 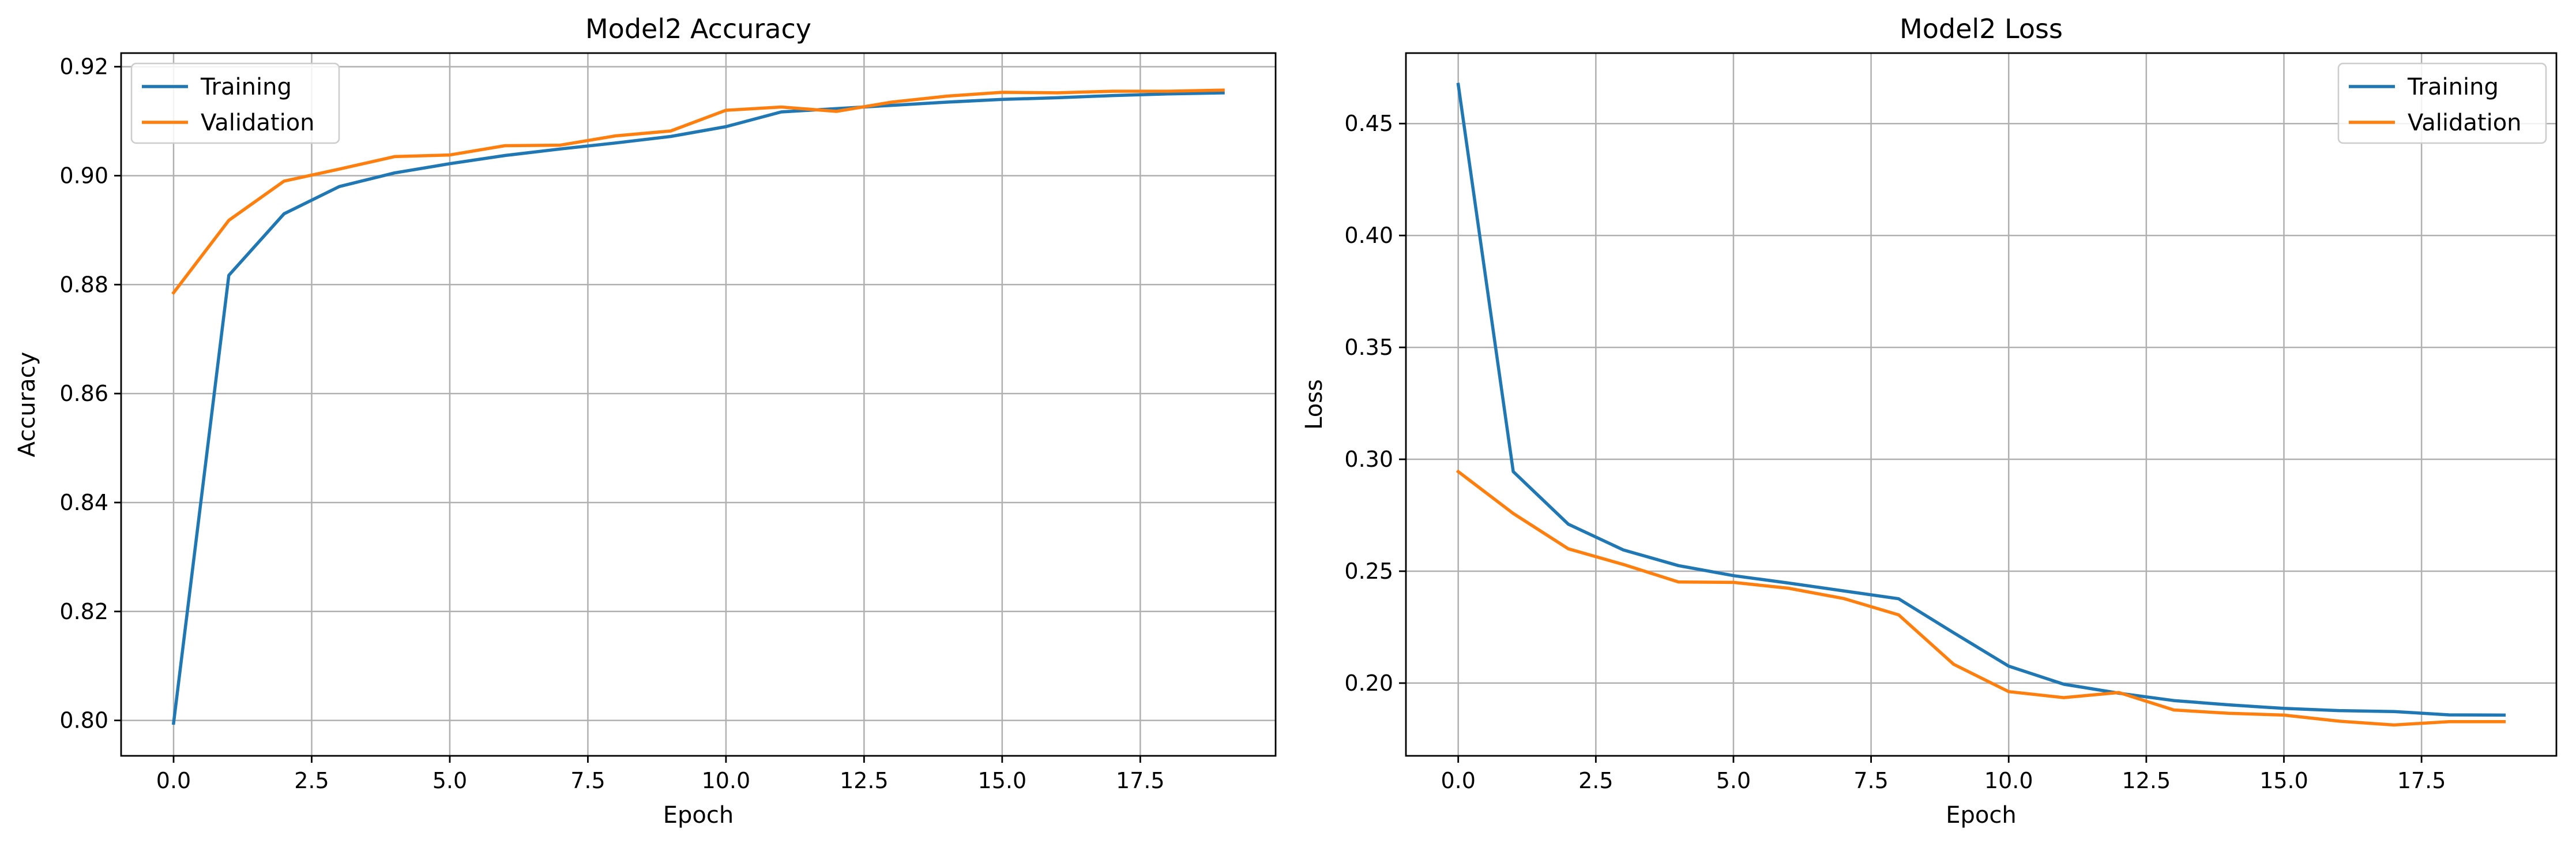 I want to click on y-tick-label: 0.35, so click(x=1368, y=348).